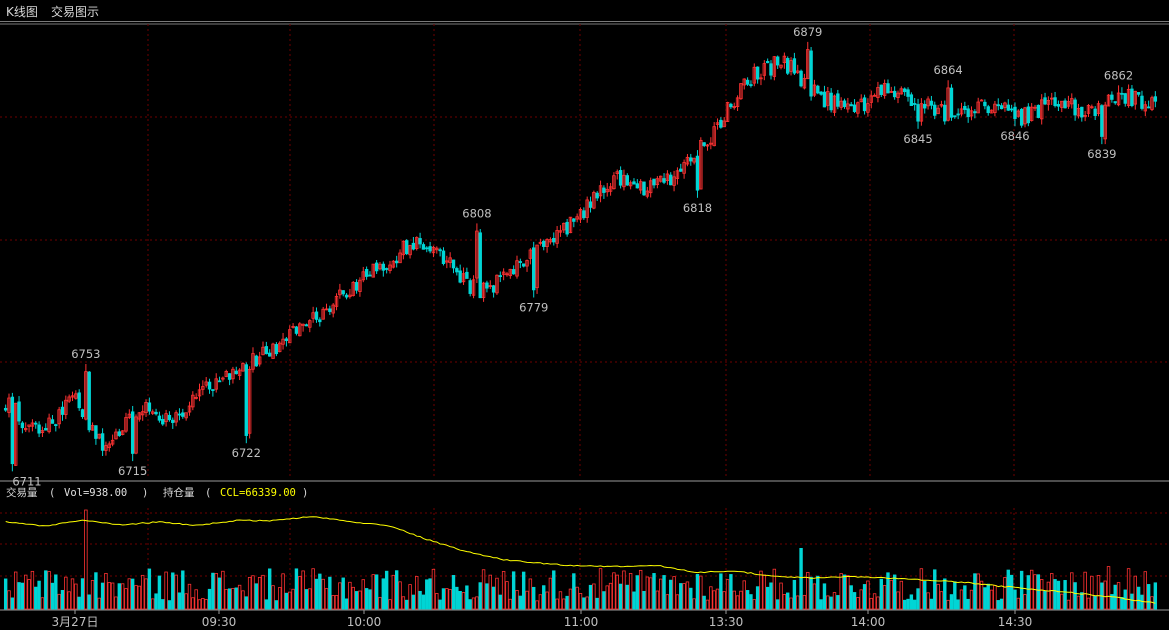 Image resolution: width=1169 pixels, height=630 pixels. What do you see at coordinates (533, 308) in the screenshot?
I see `price-annotation: 6779` at bounding box center [533, 308].